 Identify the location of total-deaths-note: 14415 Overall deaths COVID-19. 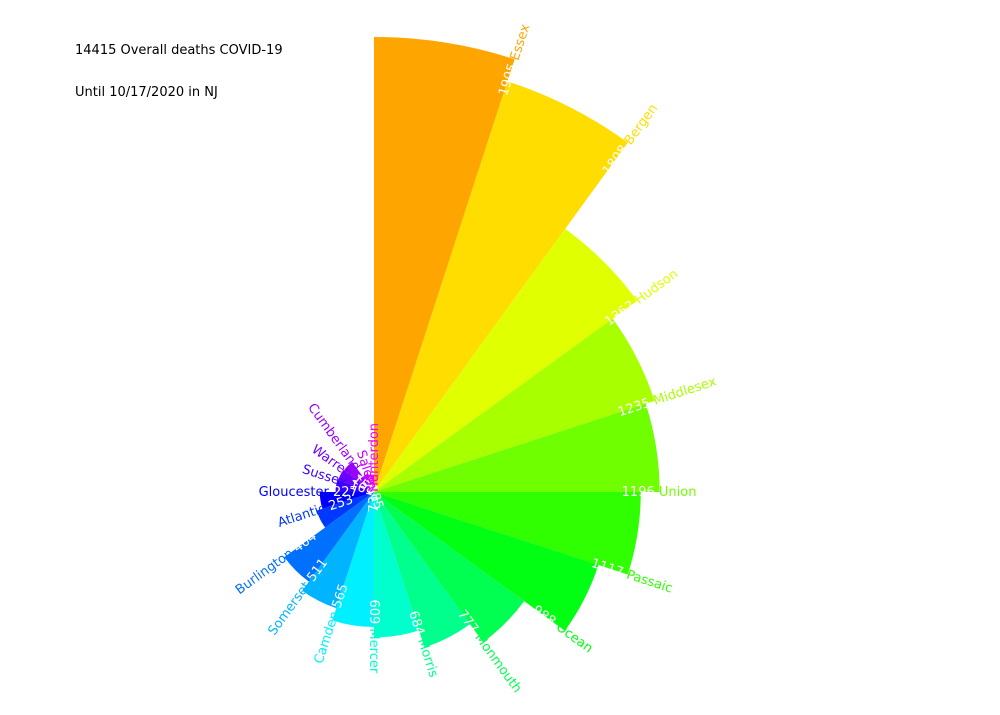
(179, 50).